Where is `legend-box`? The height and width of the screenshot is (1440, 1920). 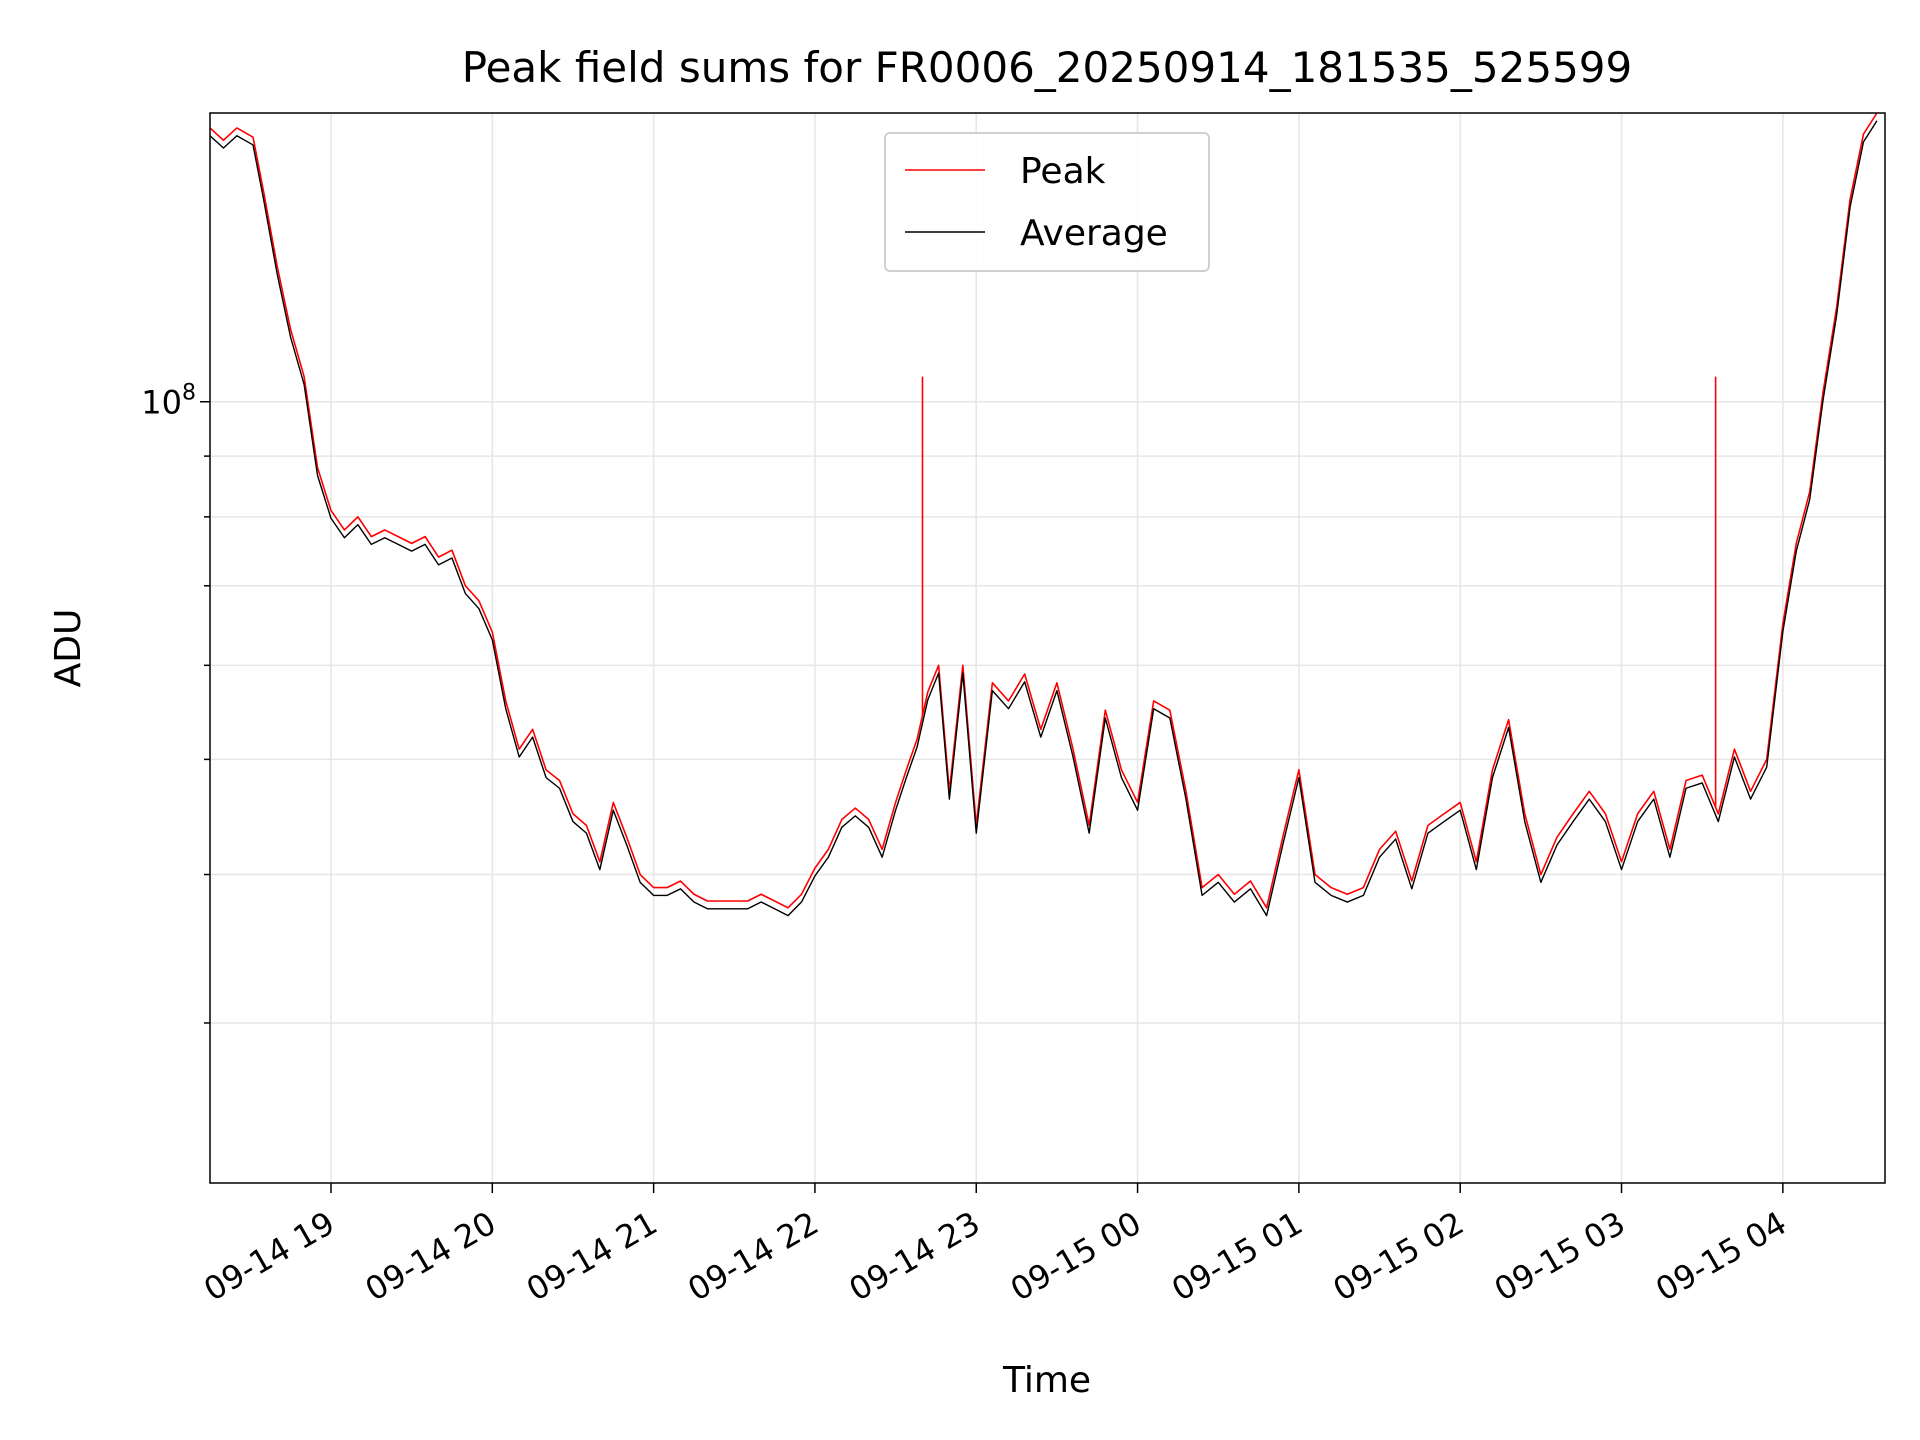
legend-box is located at coordinates (1047, 202).